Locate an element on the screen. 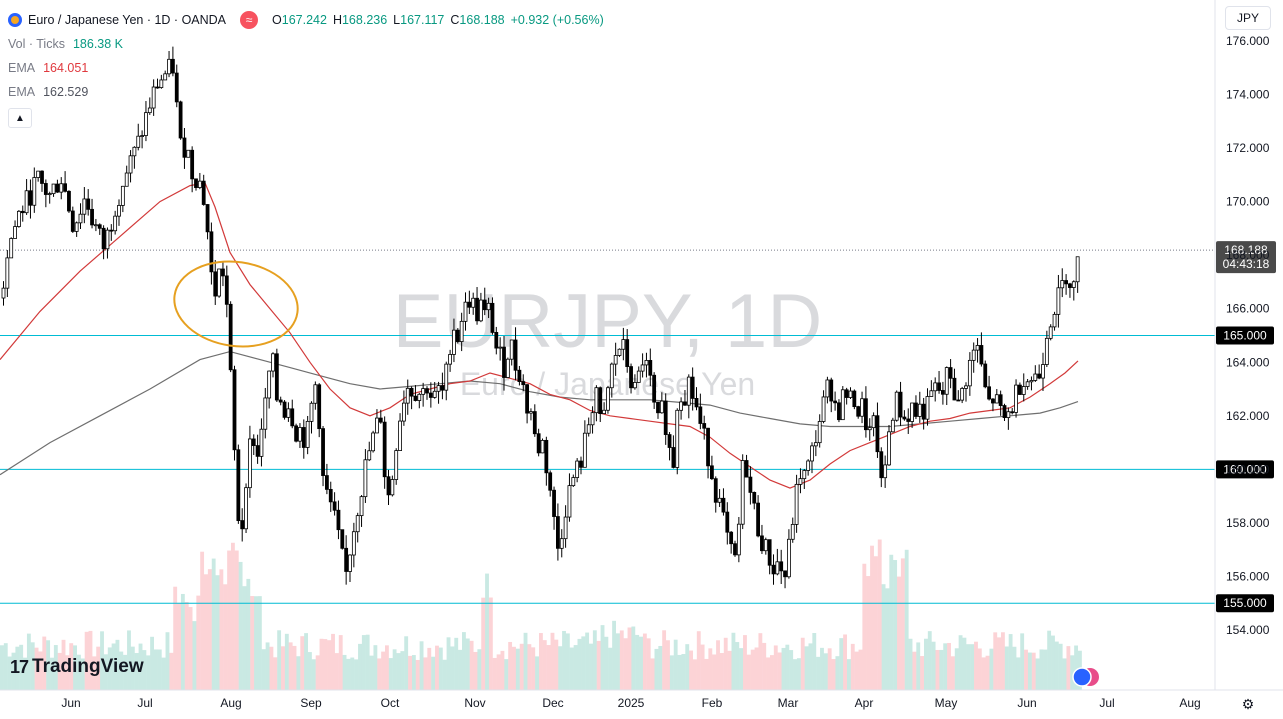 This screenshot has width=1283, height=719. gear-icon: ⚙ is located at coordinates (1248, 704).